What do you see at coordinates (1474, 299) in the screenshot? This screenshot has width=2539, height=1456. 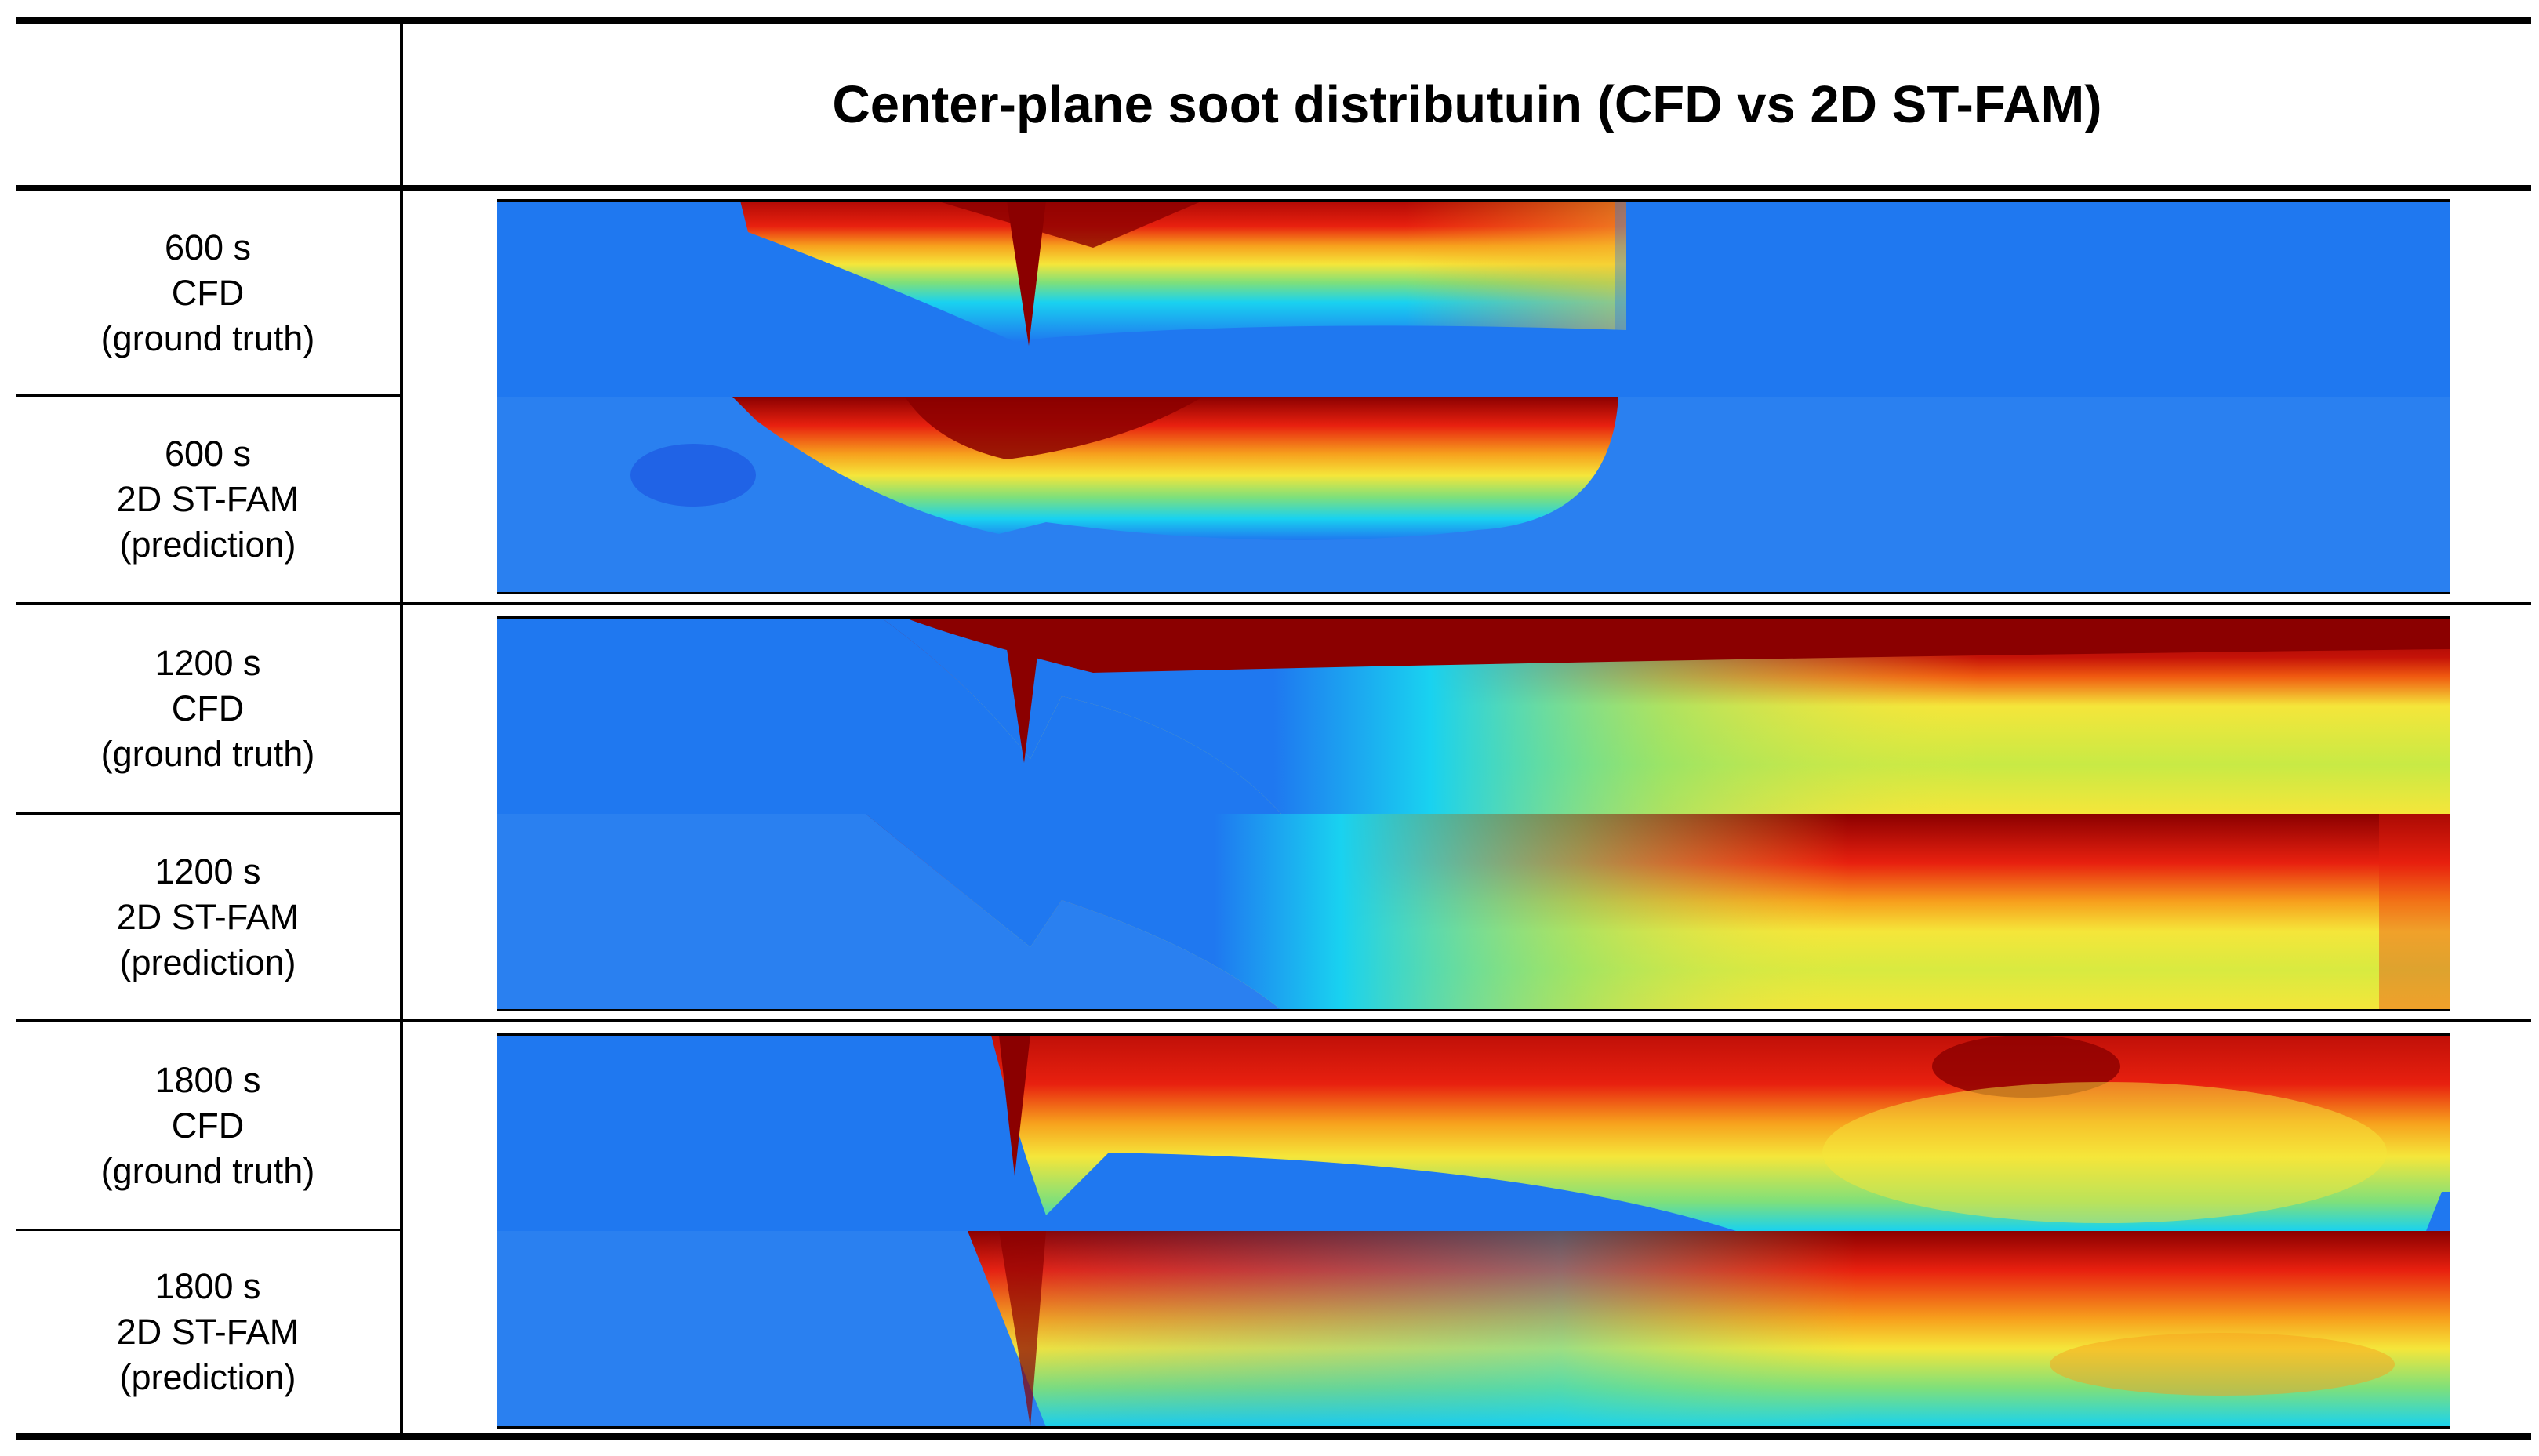 I see `soot-map-600-cfd` at bounding box center [1474, 299].